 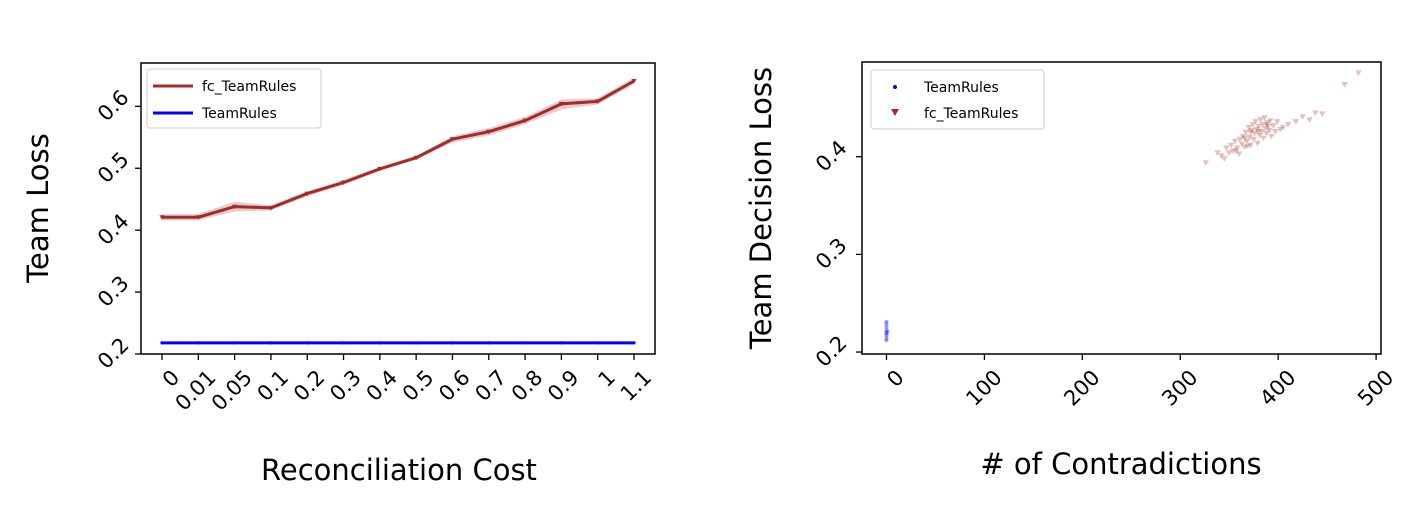 I want to click on legend: TeamRules fc_TeamRules, so click(x=957, y=99).